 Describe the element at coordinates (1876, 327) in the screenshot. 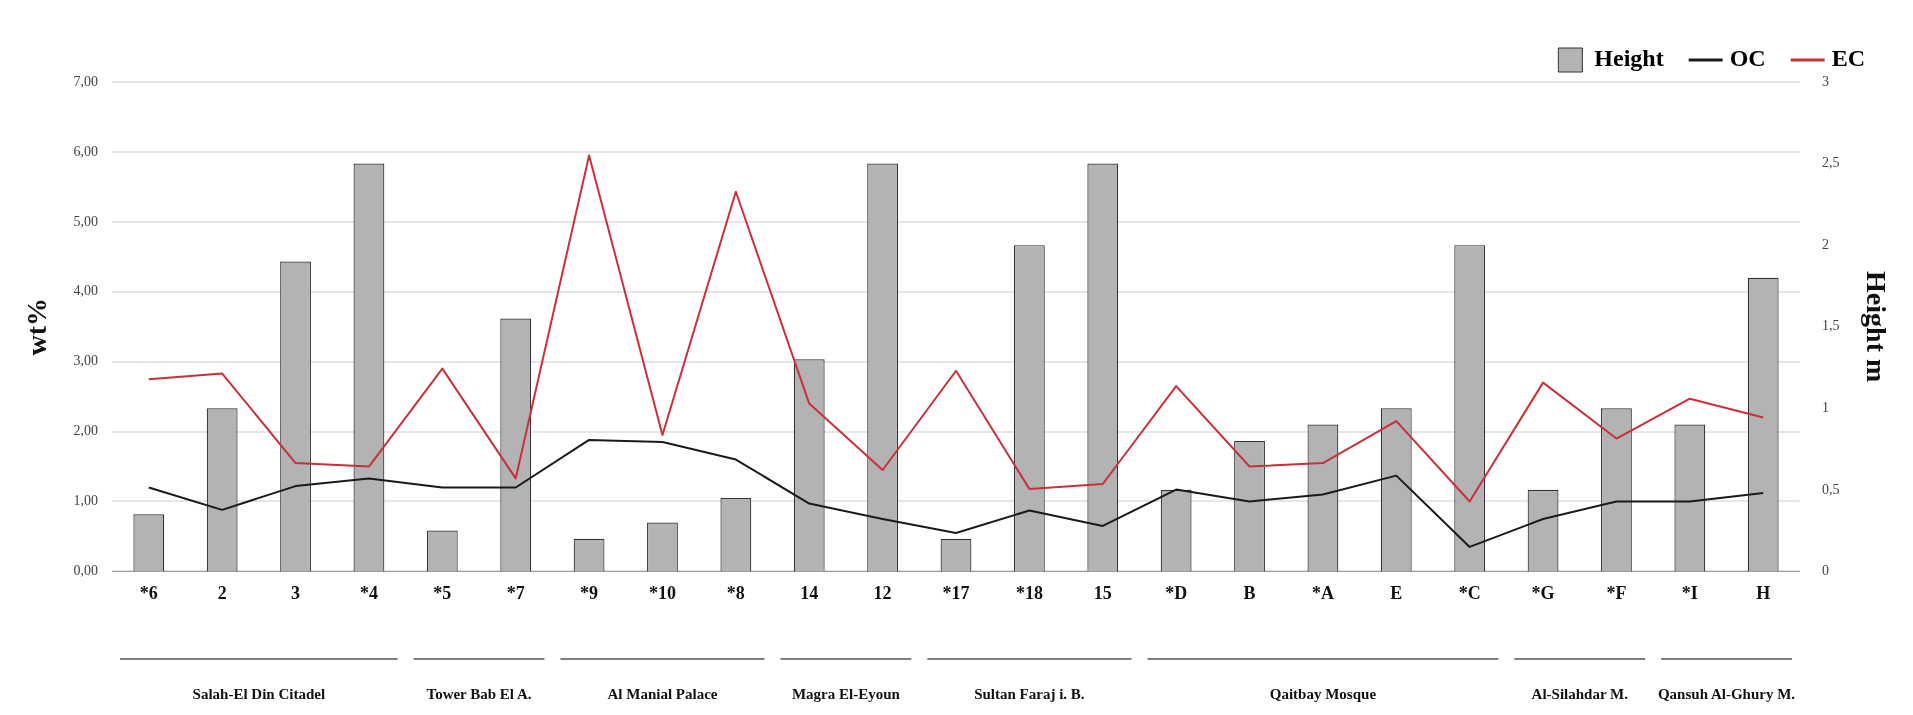

I see `y2-axis-title: Height m` at that location.